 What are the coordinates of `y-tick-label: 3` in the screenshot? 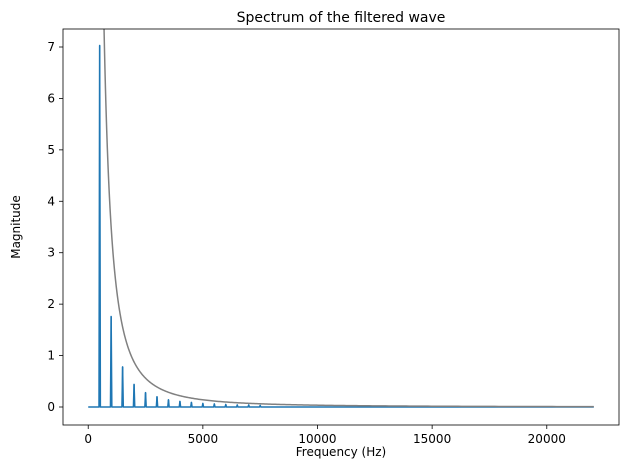 It's located at (51, 253).